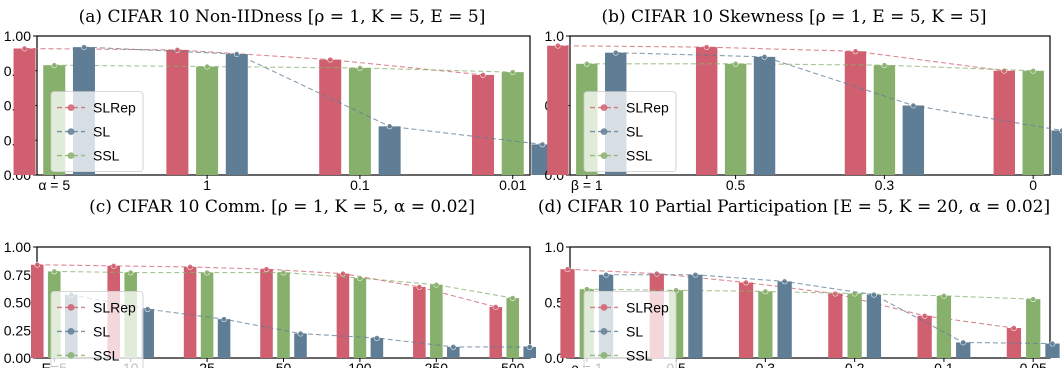  Describe the element at coordinates (254, 61) in the screenshot. I see `line-slrep` at that location.